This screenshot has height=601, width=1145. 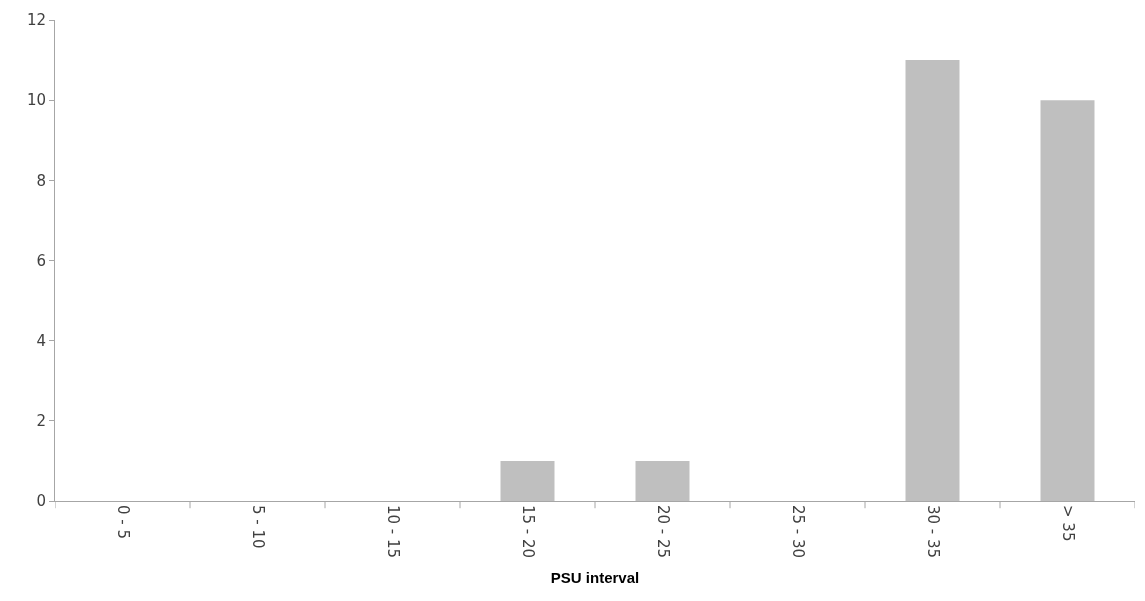 What do you see at coordinates (595, 578) in the screenshot?
I see `x-axis-title: PSU interval` at bounding box center [595, 578].